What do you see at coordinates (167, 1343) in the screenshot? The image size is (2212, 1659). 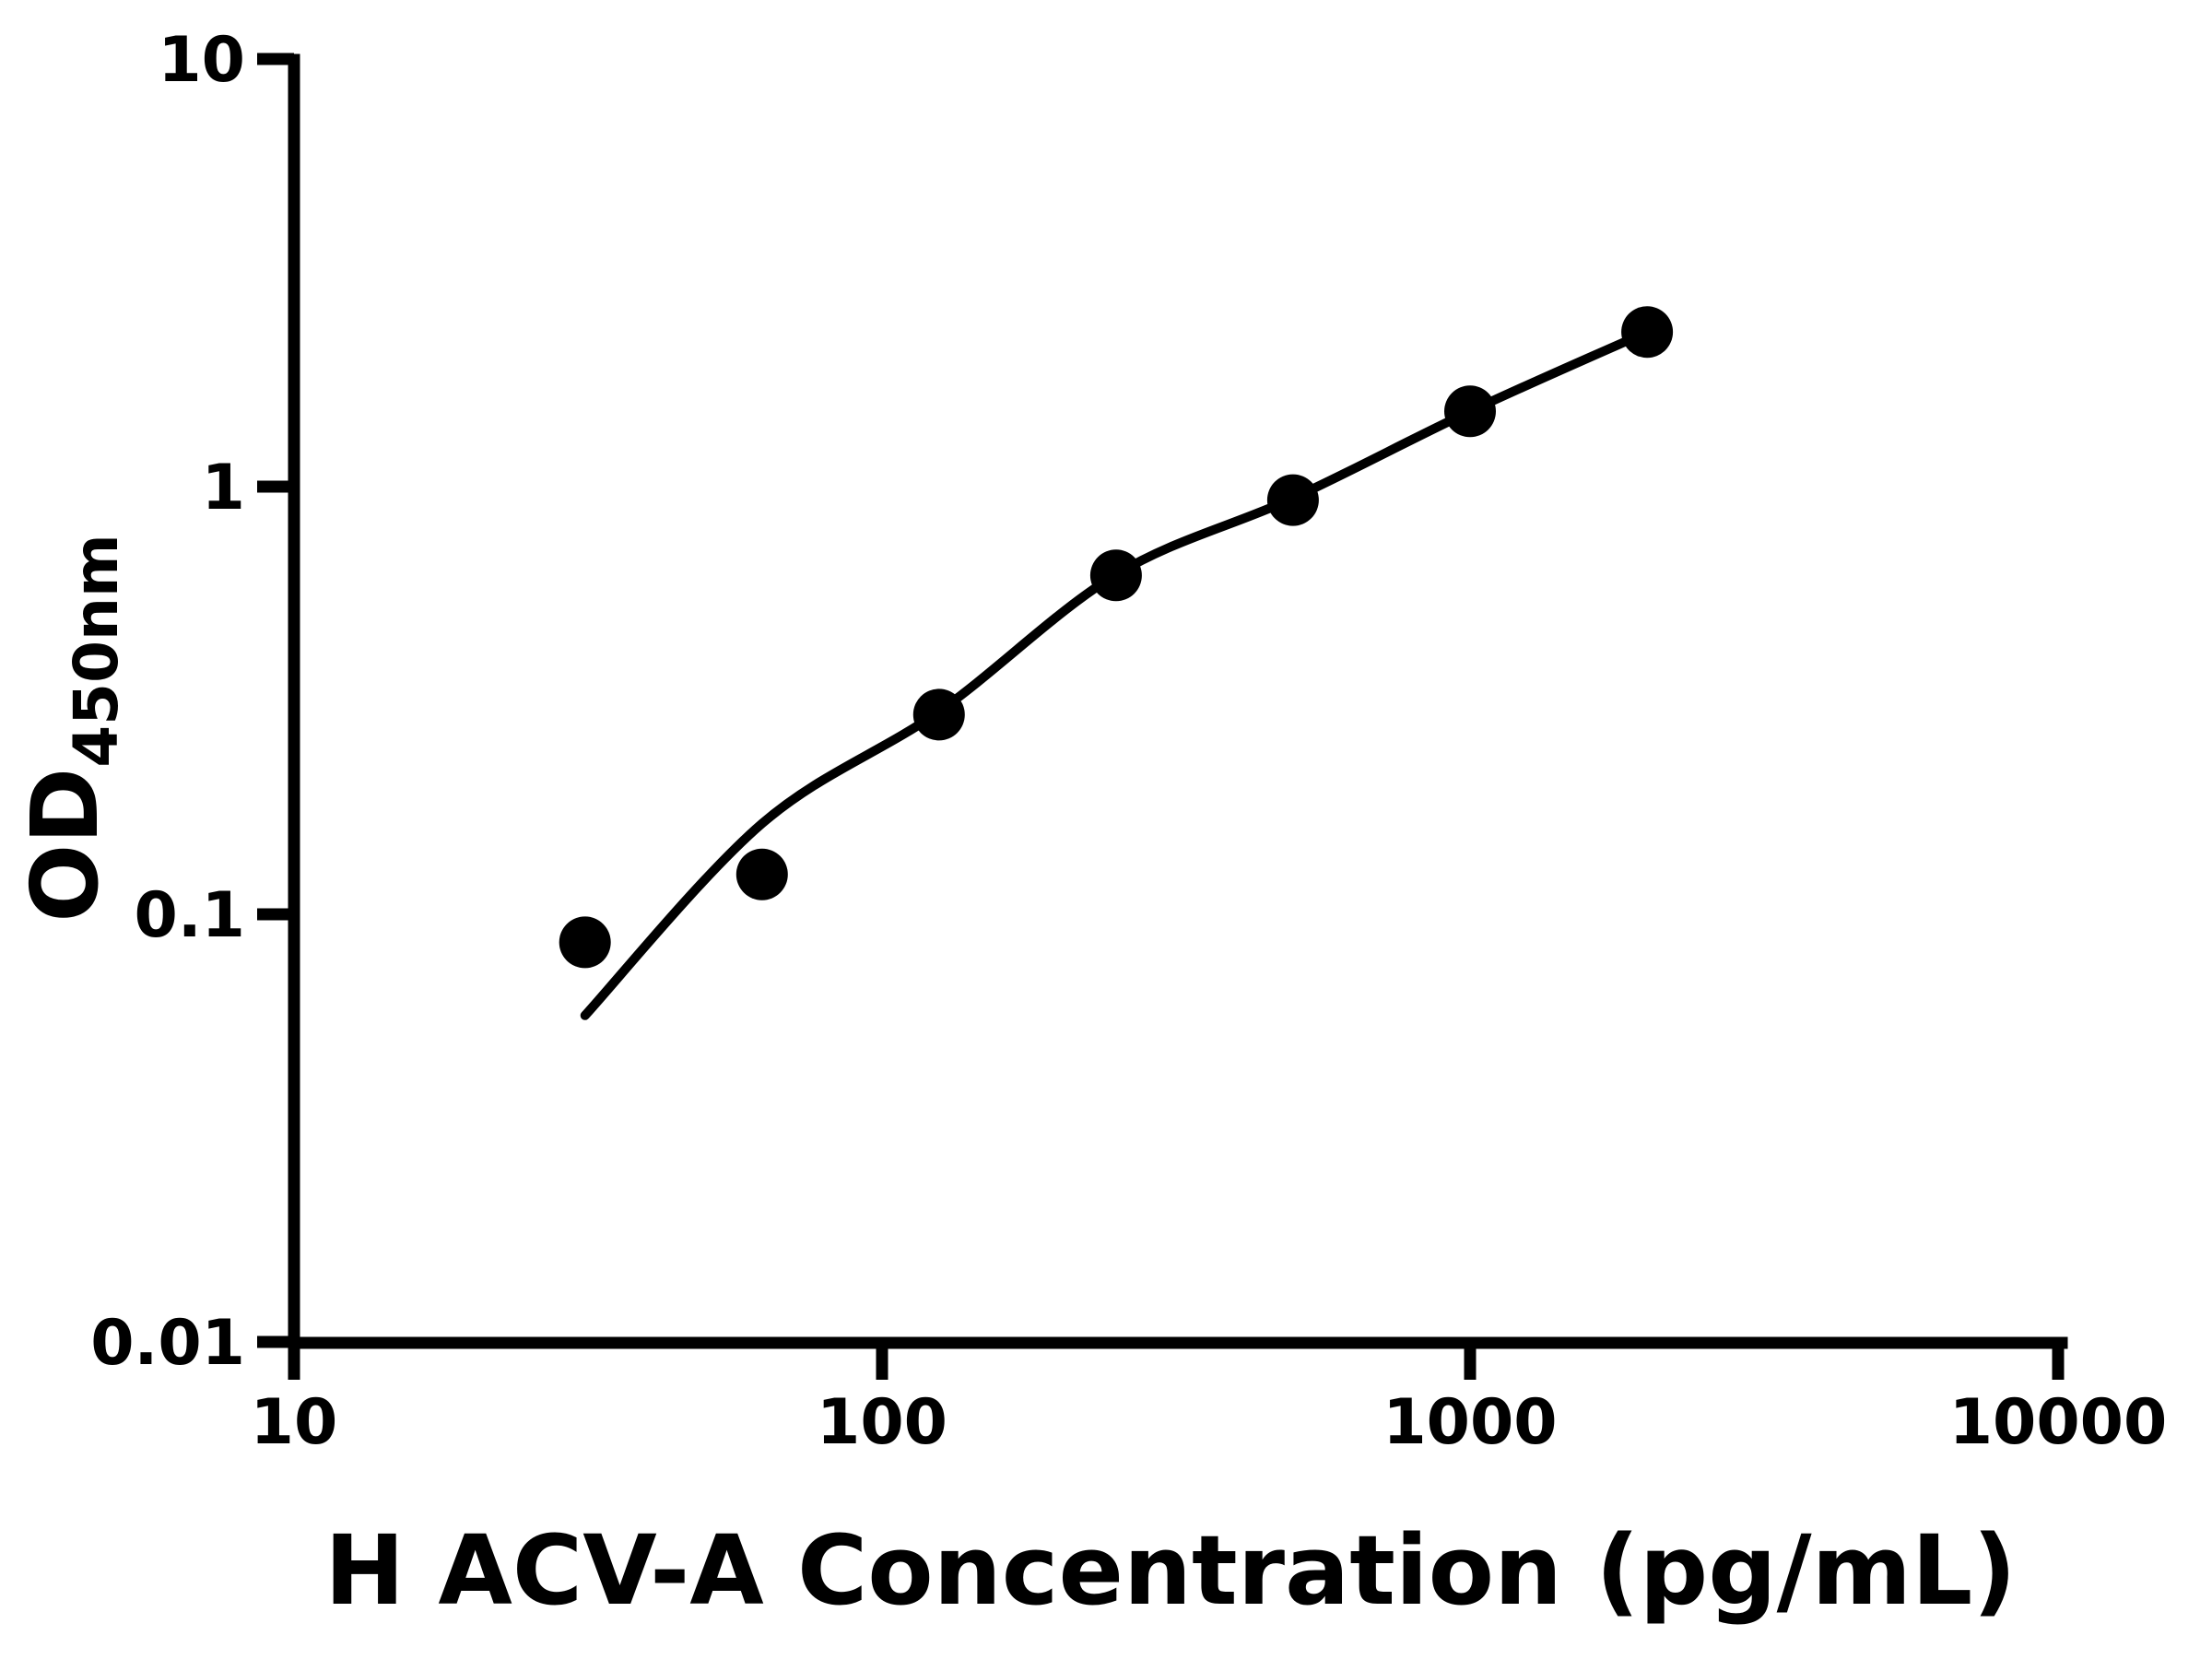 I see `y-tick-label: 0.01` at bounding box center [167, 1343].